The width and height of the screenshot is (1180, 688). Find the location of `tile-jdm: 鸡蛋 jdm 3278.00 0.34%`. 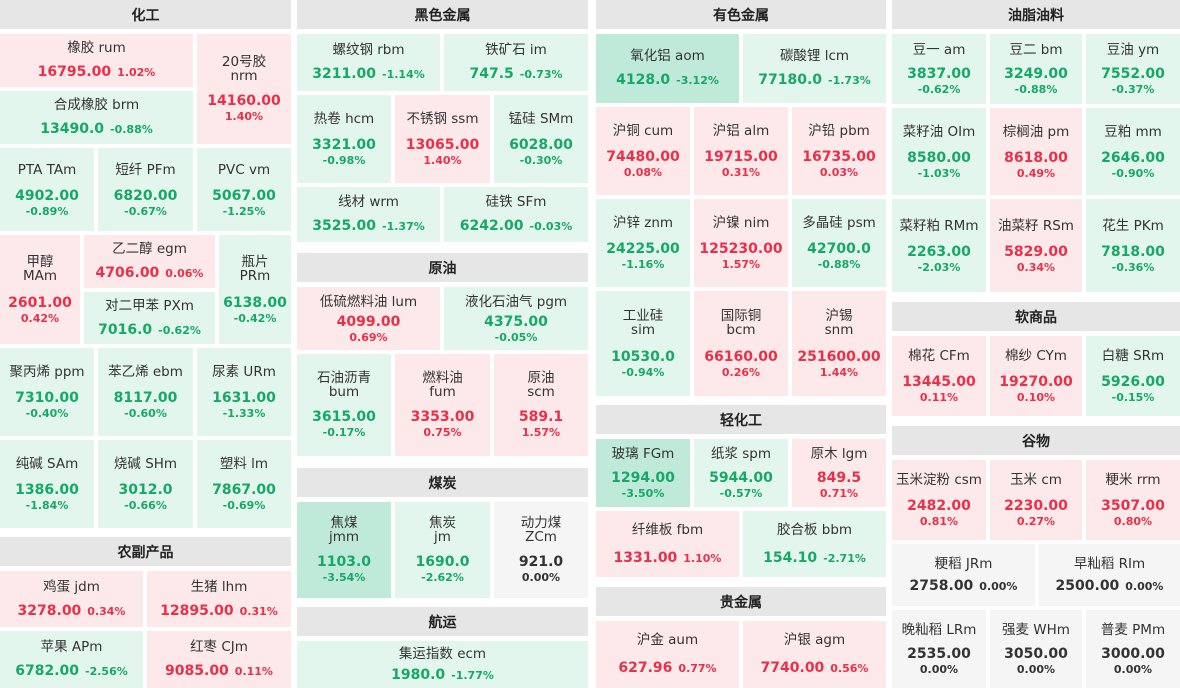

tile-jdm: 鸡蛋 jdm 3278.00 0.34% is located at coordinates (71, 599).